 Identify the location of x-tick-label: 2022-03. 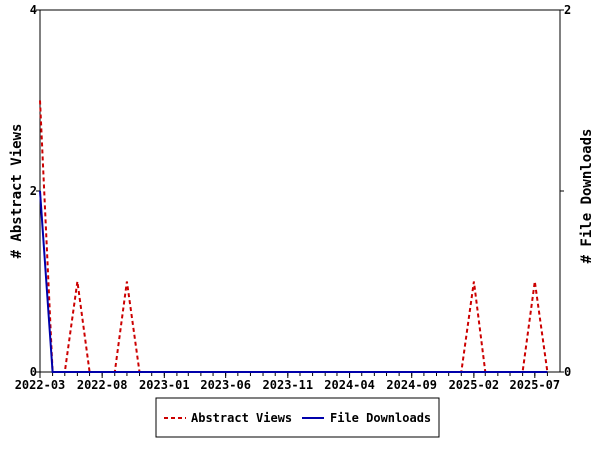
(40, 385).